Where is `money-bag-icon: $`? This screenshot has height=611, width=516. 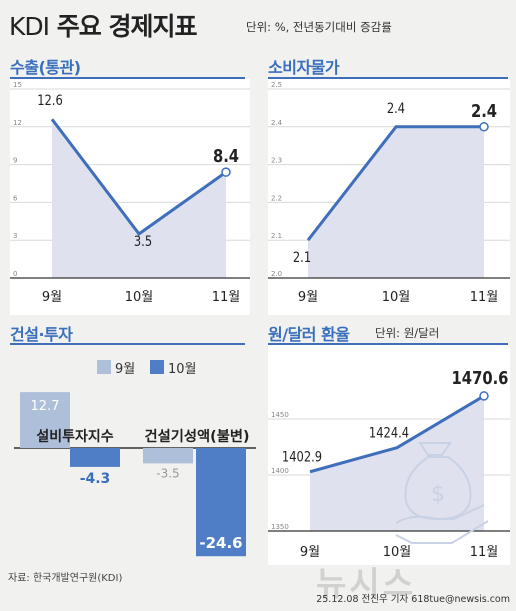 money-bag-icon: $ is located at coordinates (442, 493).